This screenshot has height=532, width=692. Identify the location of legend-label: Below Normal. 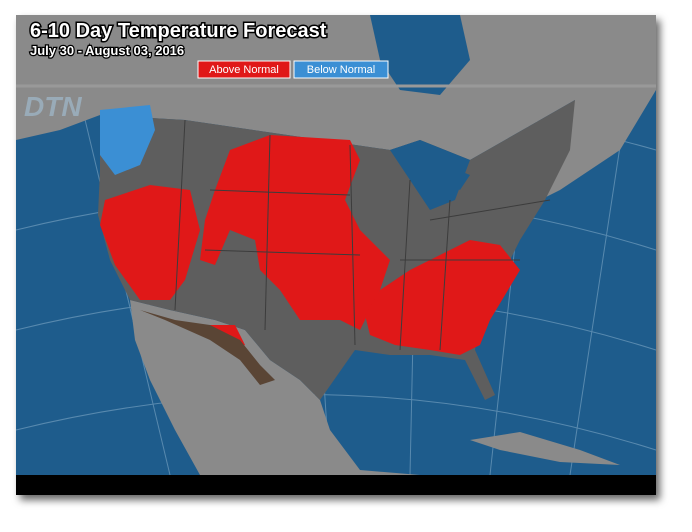
(341, 70).